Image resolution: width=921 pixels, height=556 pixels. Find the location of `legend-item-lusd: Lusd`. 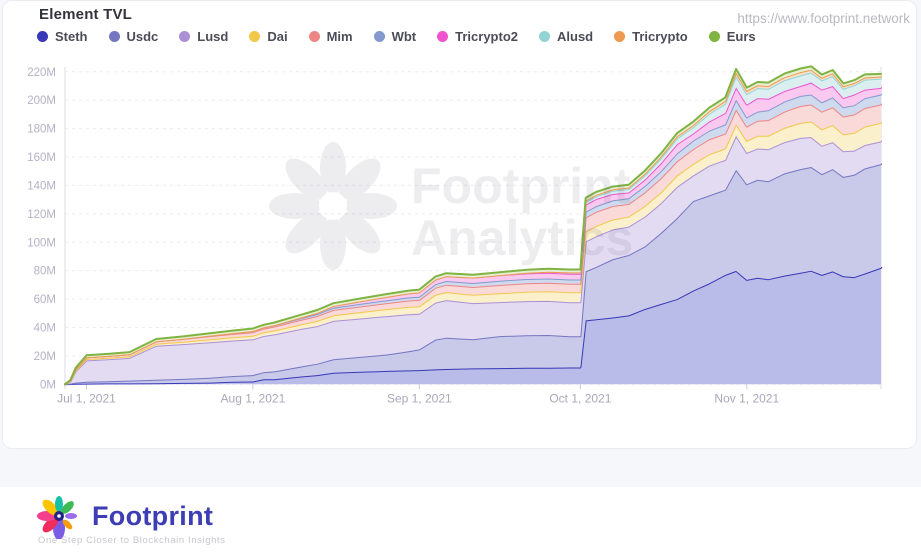

legend-item-lusd: Lusd is located at coordinates (203, 36).